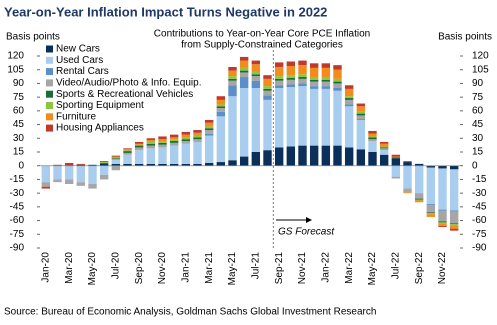 The height and width of the screenshot is (325, 497). I want to click on y2-tick-label: 0, so click(475, 165).